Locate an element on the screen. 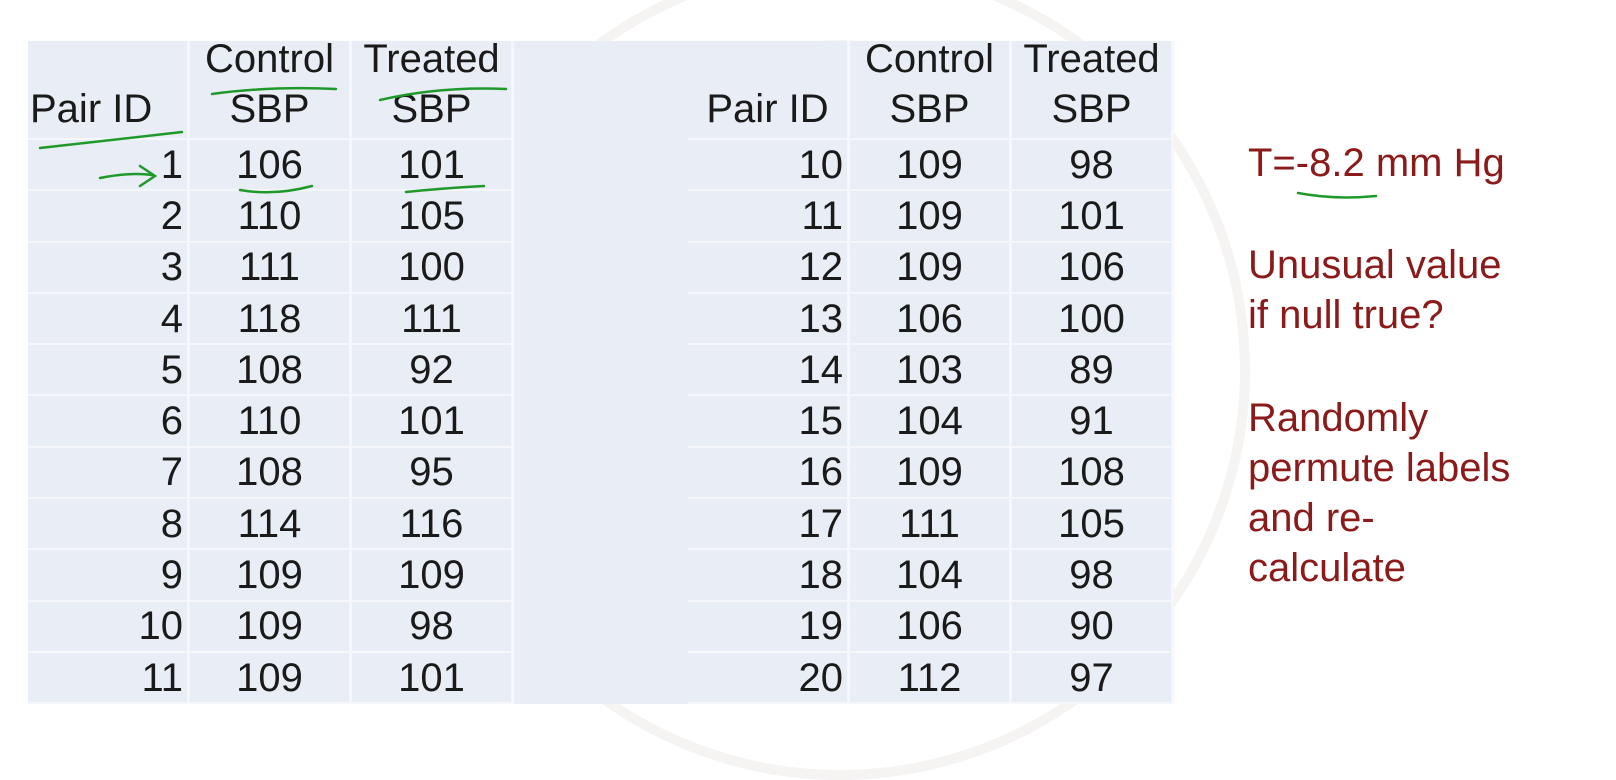 The image size is (1616, 780). cell-pair-id: 19 is located at coordinates (769, 627).